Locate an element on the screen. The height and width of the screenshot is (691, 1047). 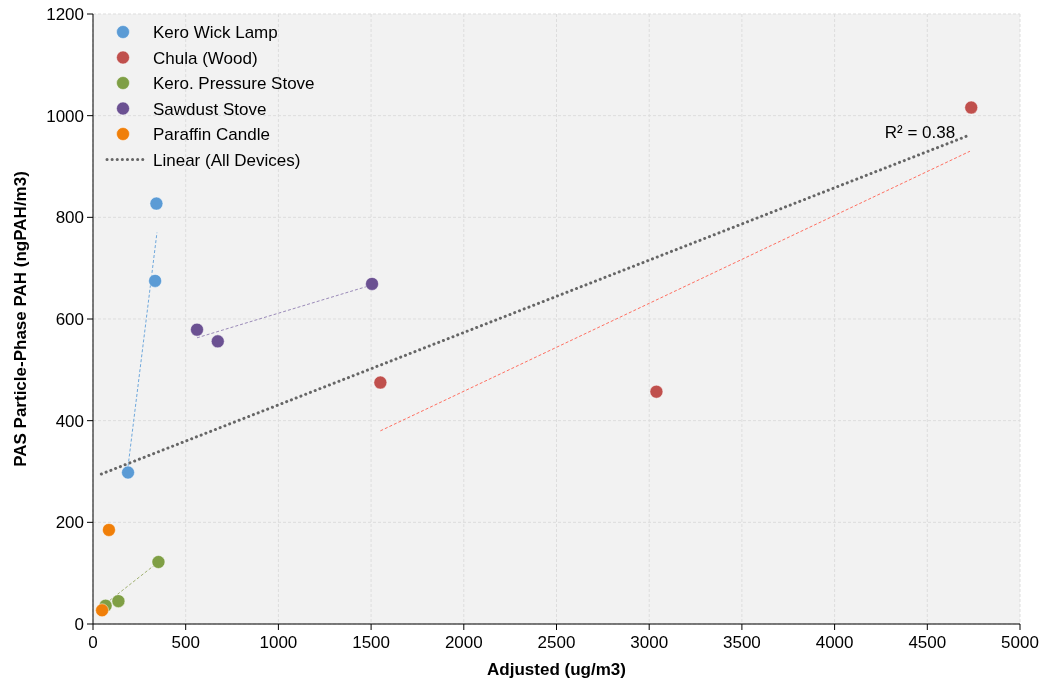
y-tick-label: 1000 is located at coordinates (65, 116).